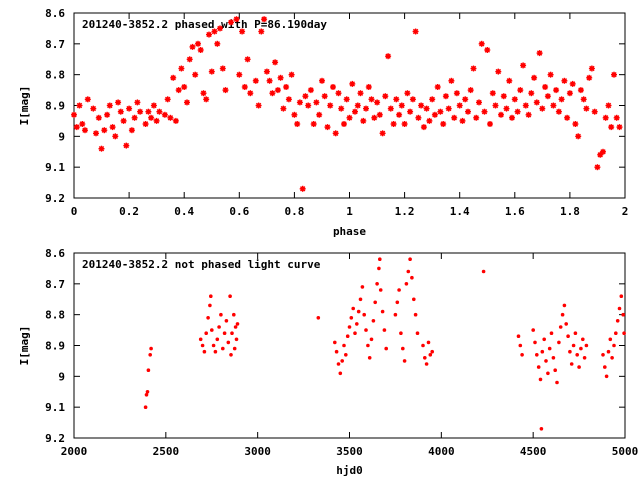 The height and width of the screenshot is (485, 640). I want to click on chart-unphased-ytick-label: 9.2, so click(55, 438).